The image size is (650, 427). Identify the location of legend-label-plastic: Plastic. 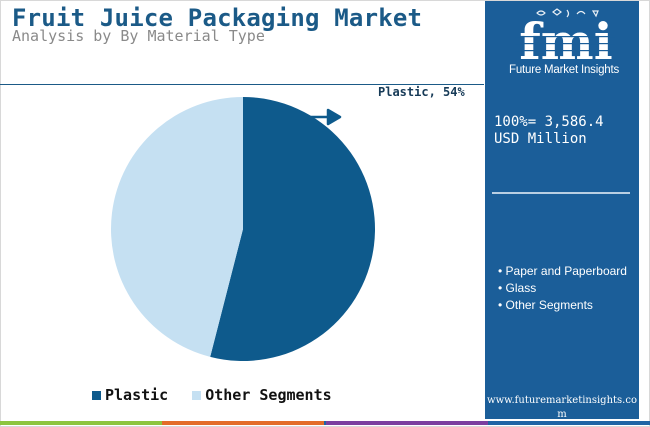
(137, 395).